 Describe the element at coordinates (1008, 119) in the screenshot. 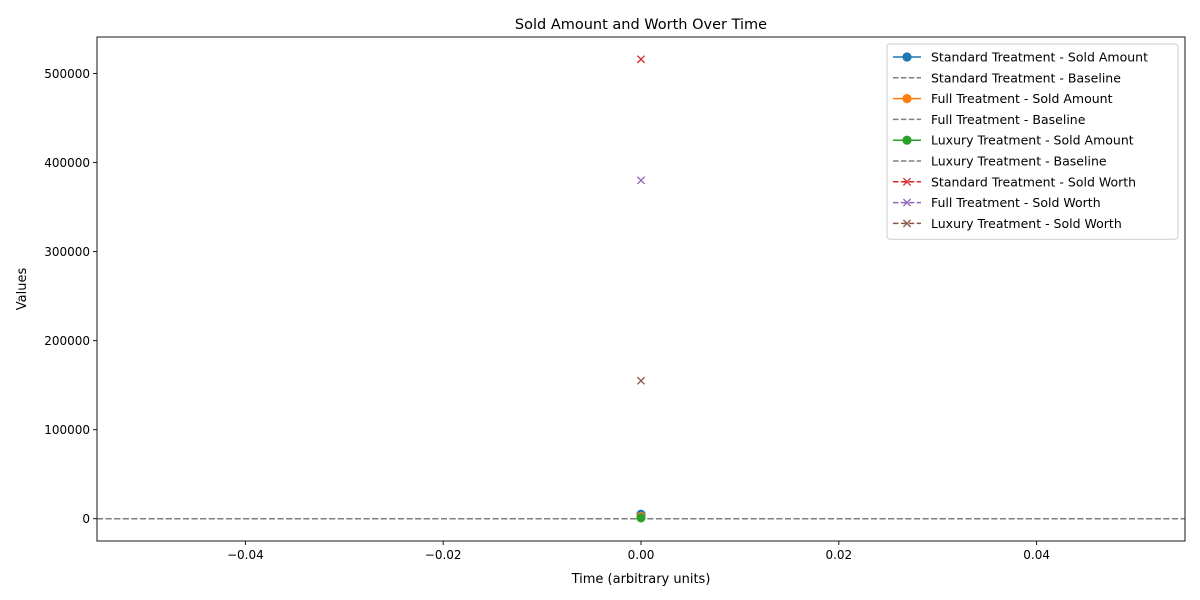

I see `legend-label: Full Treatment - Baseline` at that location.